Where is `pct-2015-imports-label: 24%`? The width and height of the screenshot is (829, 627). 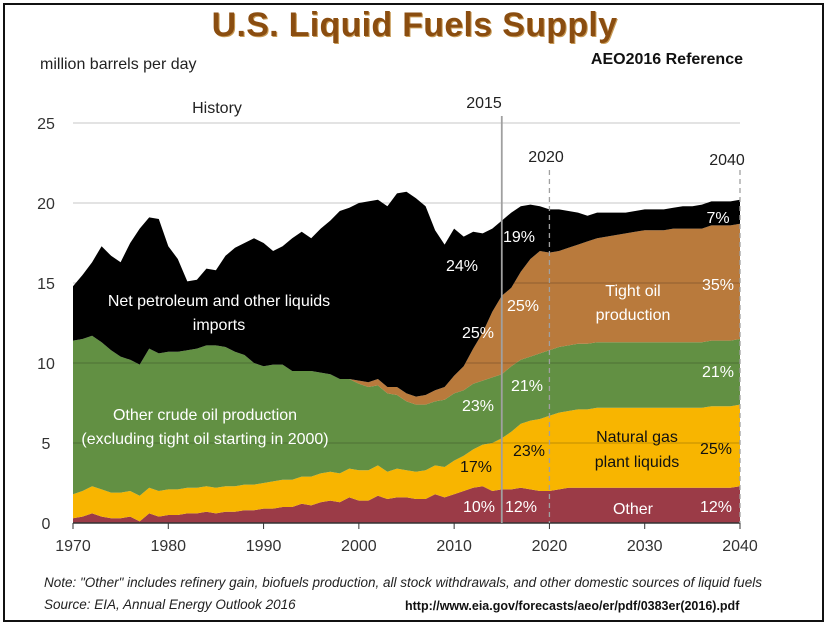 pct-2015-imports-label: 24% is located at coordinates (462, 266).